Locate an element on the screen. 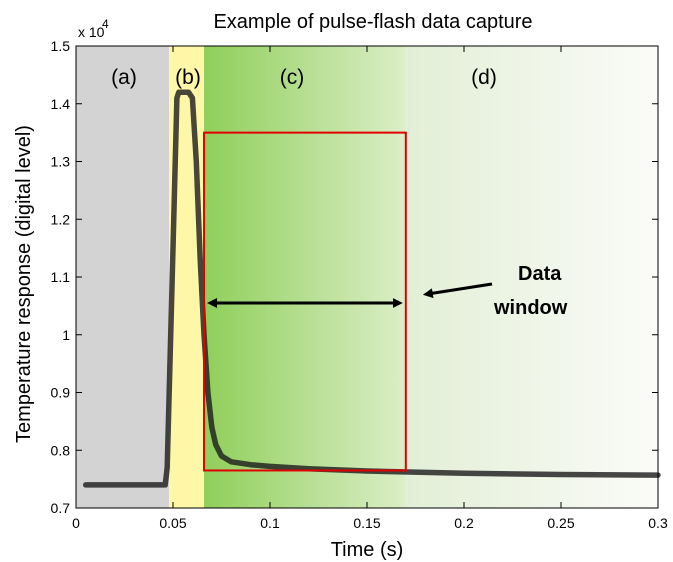  region-label-c: (c) is located at coordinates (292, 77).